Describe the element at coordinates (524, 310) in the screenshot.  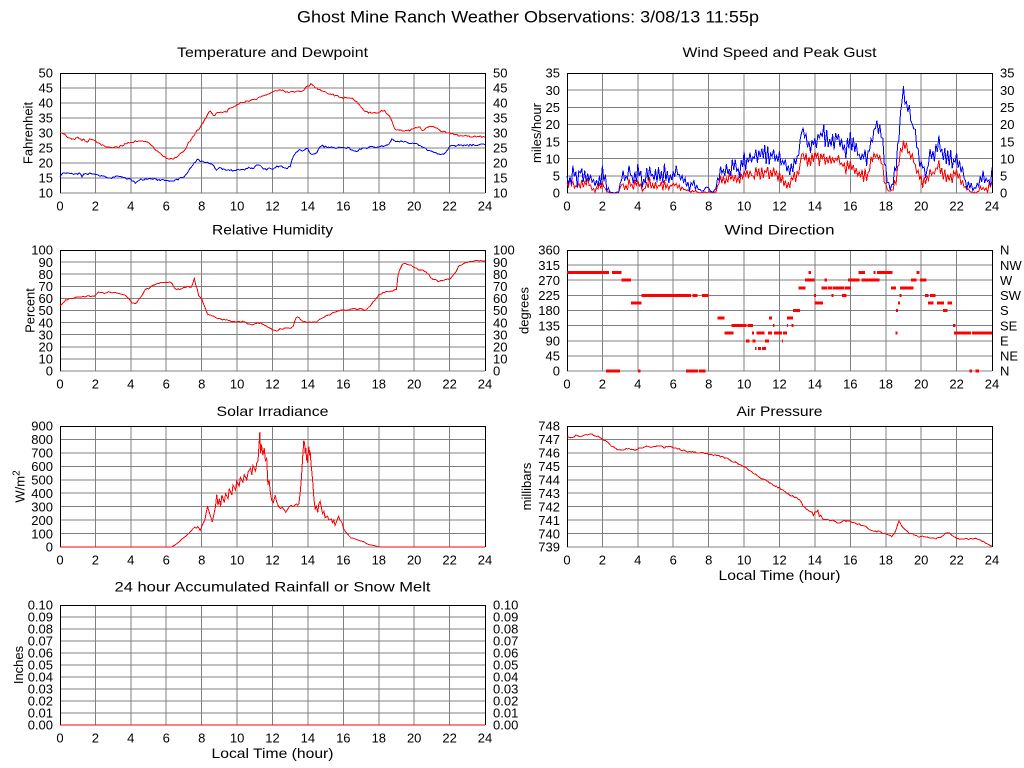
I see `svg-text: degrees` at that location.